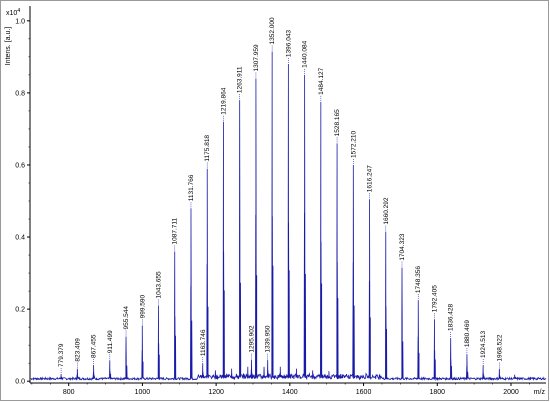 Image resolution: width=550 pixels, height=402 pixels. Describe the element at coordinates (280, 389) in the screenshot. I see `x-ticks: 800 1000 1200 1400 1600 1800 2000` at that location.